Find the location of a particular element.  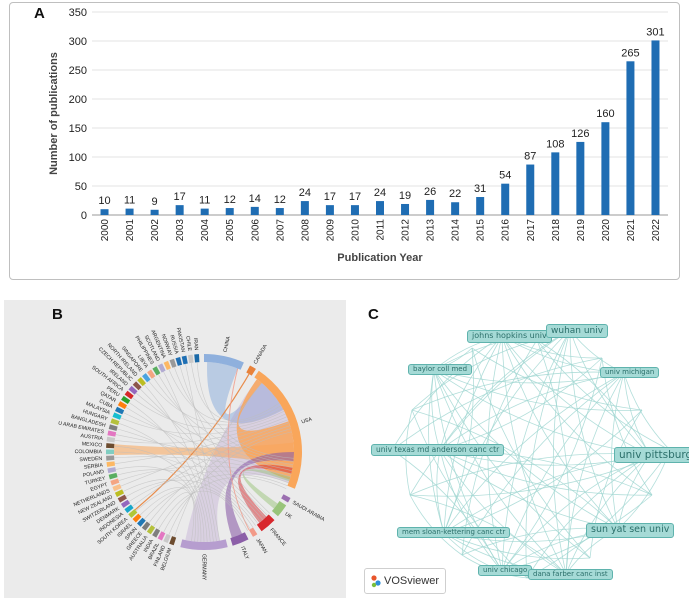

x-tick-label: 2003 is located at coordinates (180, 230).